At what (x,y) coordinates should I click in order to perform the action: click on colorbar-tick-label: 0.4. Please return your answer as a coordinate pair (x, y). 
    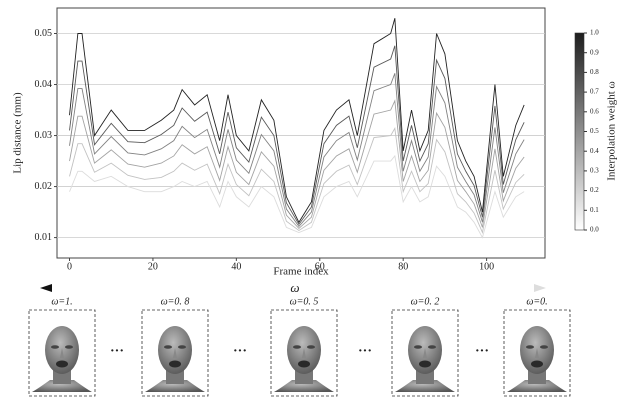
    Looking at the image, I should click on (594, 151).